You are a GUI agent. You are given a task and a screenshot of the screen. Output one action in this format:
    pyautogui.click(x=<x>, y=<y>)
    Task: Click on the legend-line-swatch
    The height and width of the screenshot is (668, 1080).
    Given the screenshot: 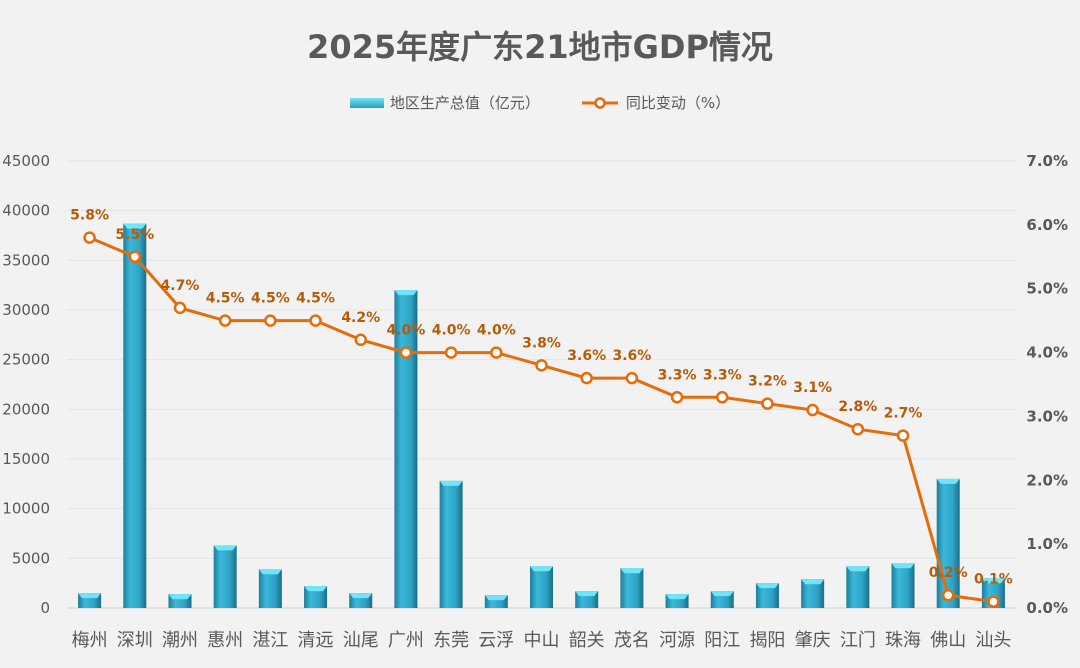 What is the action you would take?
    pyautogui.click(x=599, y=102)
    